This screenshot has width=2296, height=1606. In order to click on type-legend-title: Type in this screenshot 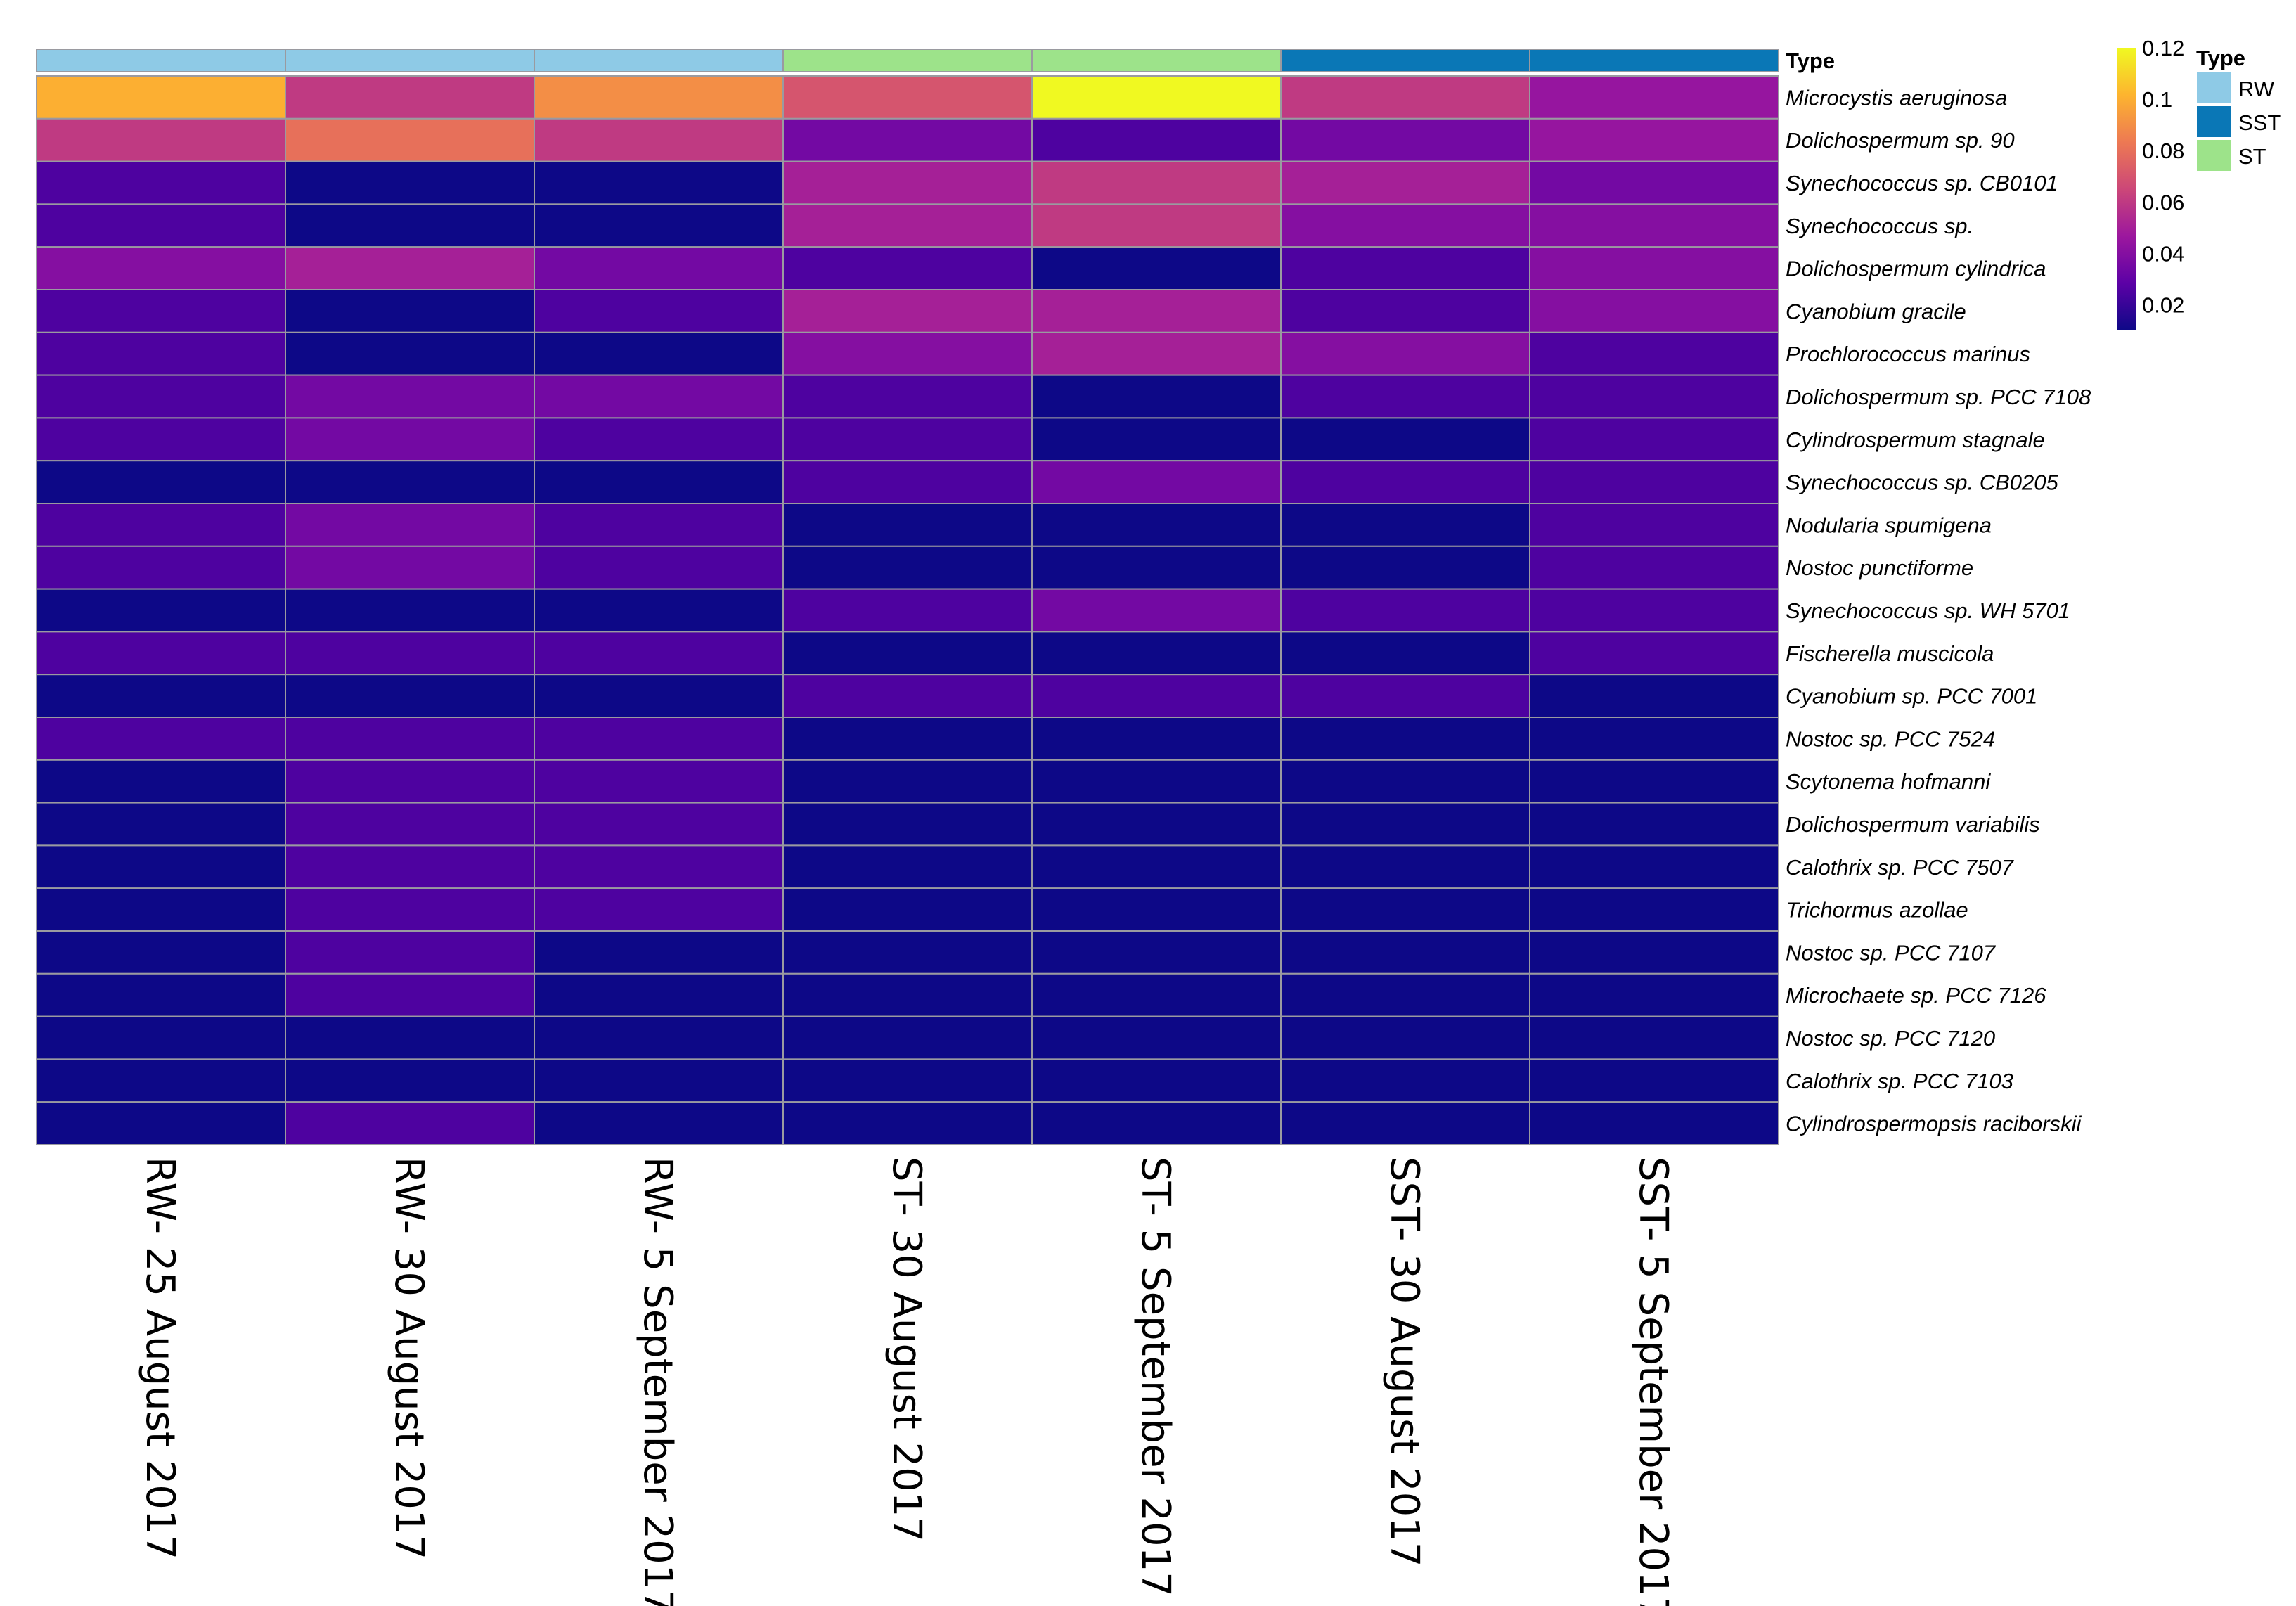, I will do `click(2220, 58)`.